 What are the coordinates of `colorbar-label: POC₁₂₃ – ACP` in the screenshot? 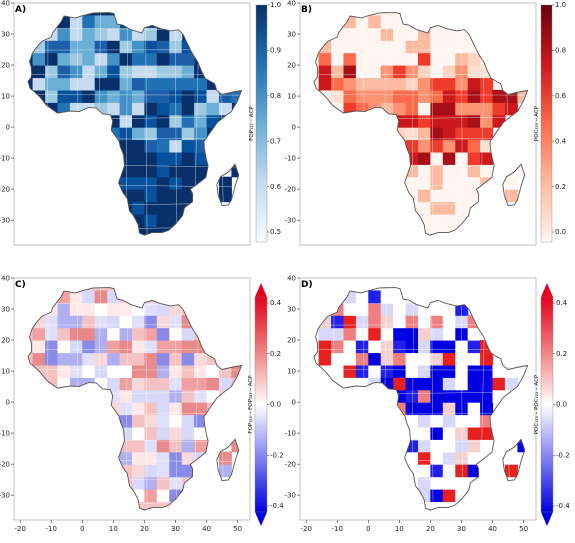 It's located at (537, 123).